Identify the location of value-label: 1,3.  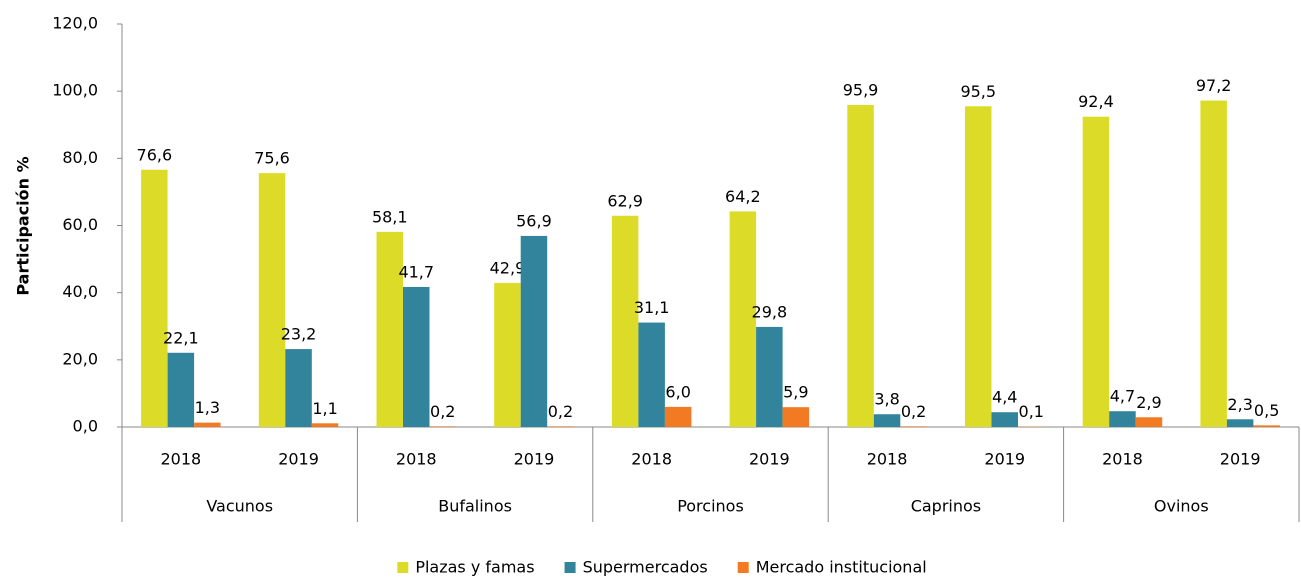
(207, 407).